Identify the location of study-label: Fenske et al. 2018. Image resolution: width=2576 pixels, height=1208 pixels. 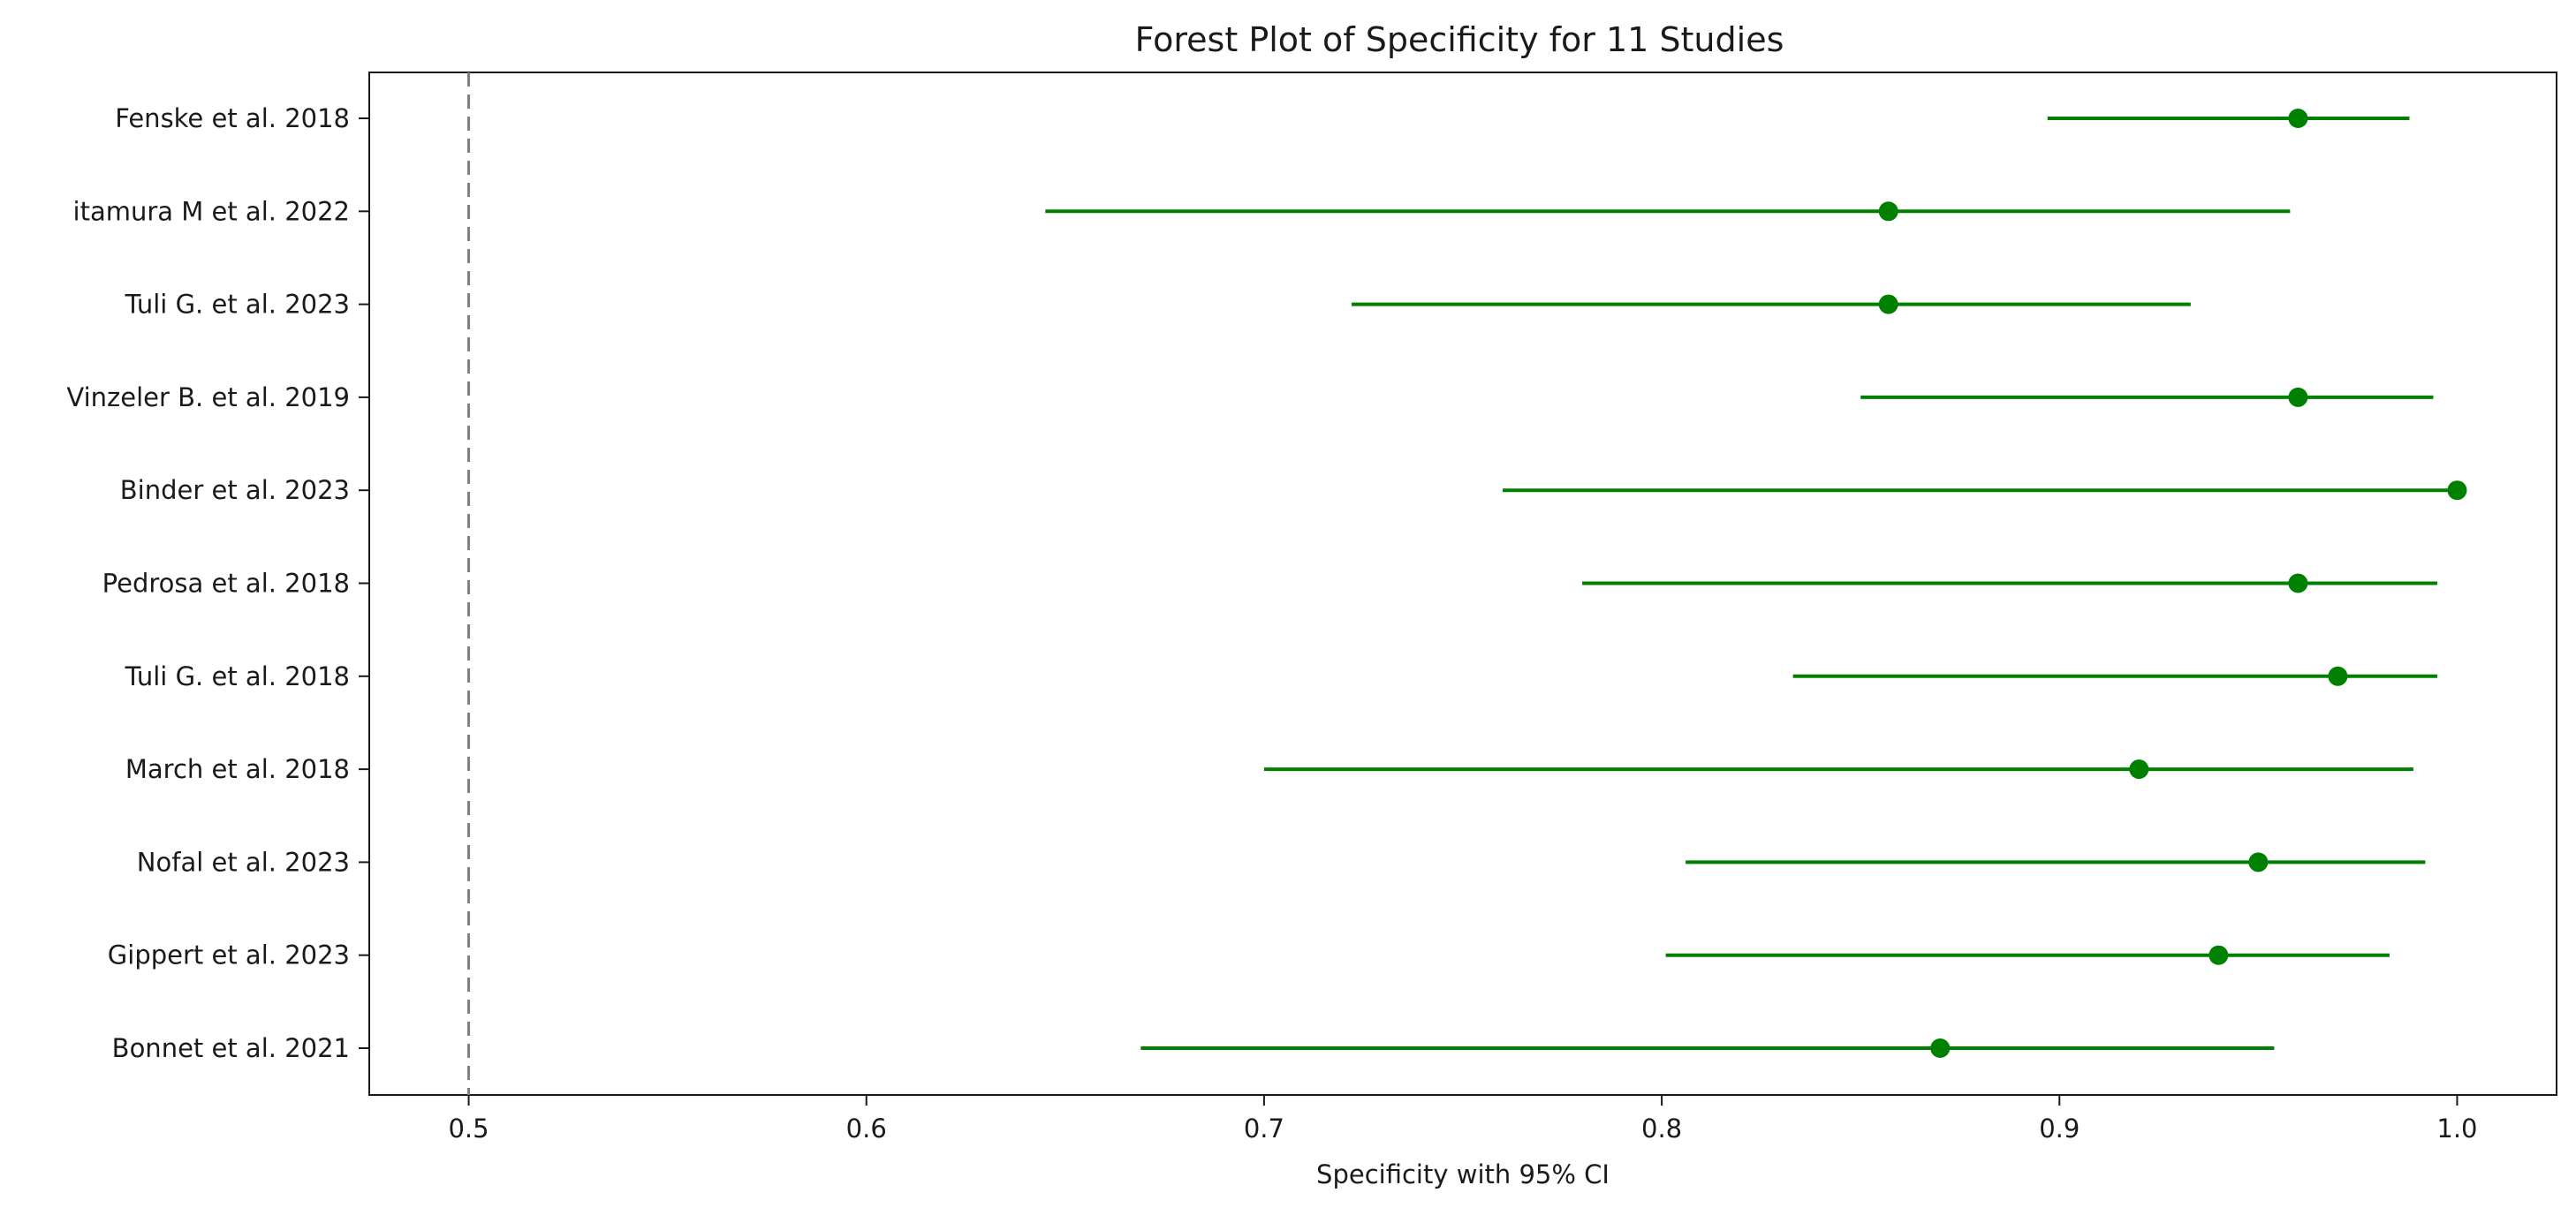
(233, 118).